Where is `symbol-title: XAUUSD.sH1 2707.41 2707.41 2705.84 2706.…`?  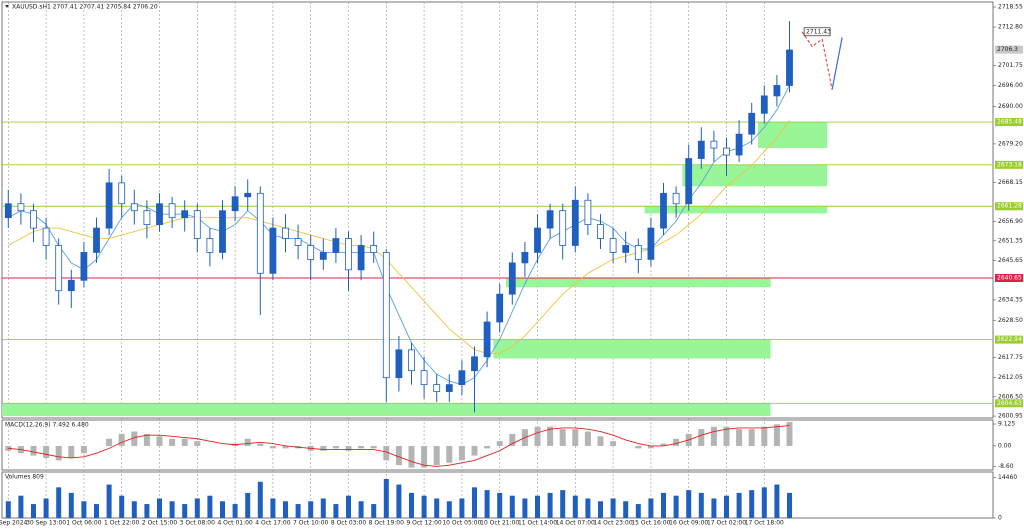
symbol-title: XAUUSD.sH1 2707.41 2707.41 2705.84 2706.… is located at coordinates (85, 7).